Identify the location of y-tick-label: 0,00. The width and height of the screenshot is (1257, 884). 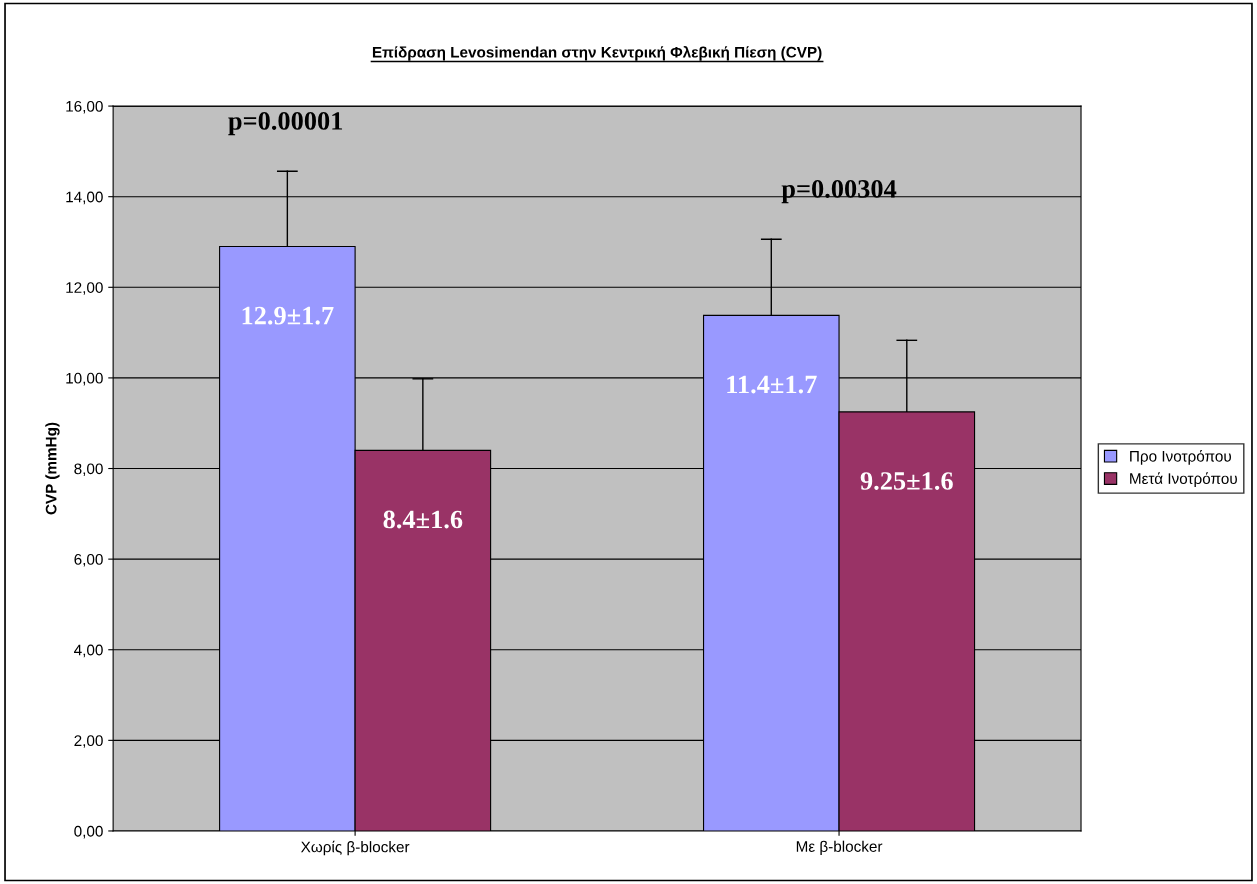
(88, 832).